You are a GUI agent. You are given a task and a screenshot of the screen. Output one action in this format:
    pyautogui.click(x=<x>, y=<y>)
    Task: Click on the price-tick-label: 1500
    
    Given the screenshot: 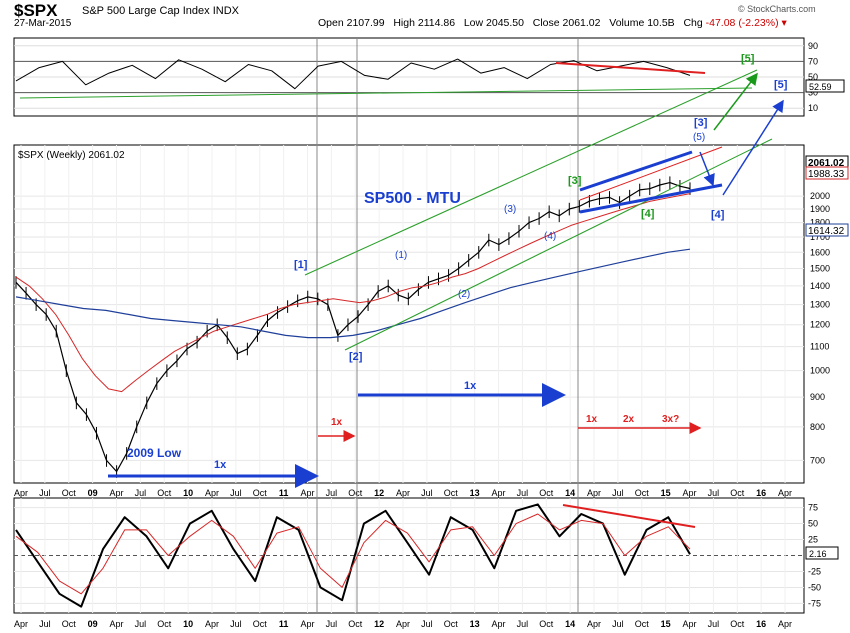 What is the action you would take?
    pyautogui.click(x=820, y=269)
    